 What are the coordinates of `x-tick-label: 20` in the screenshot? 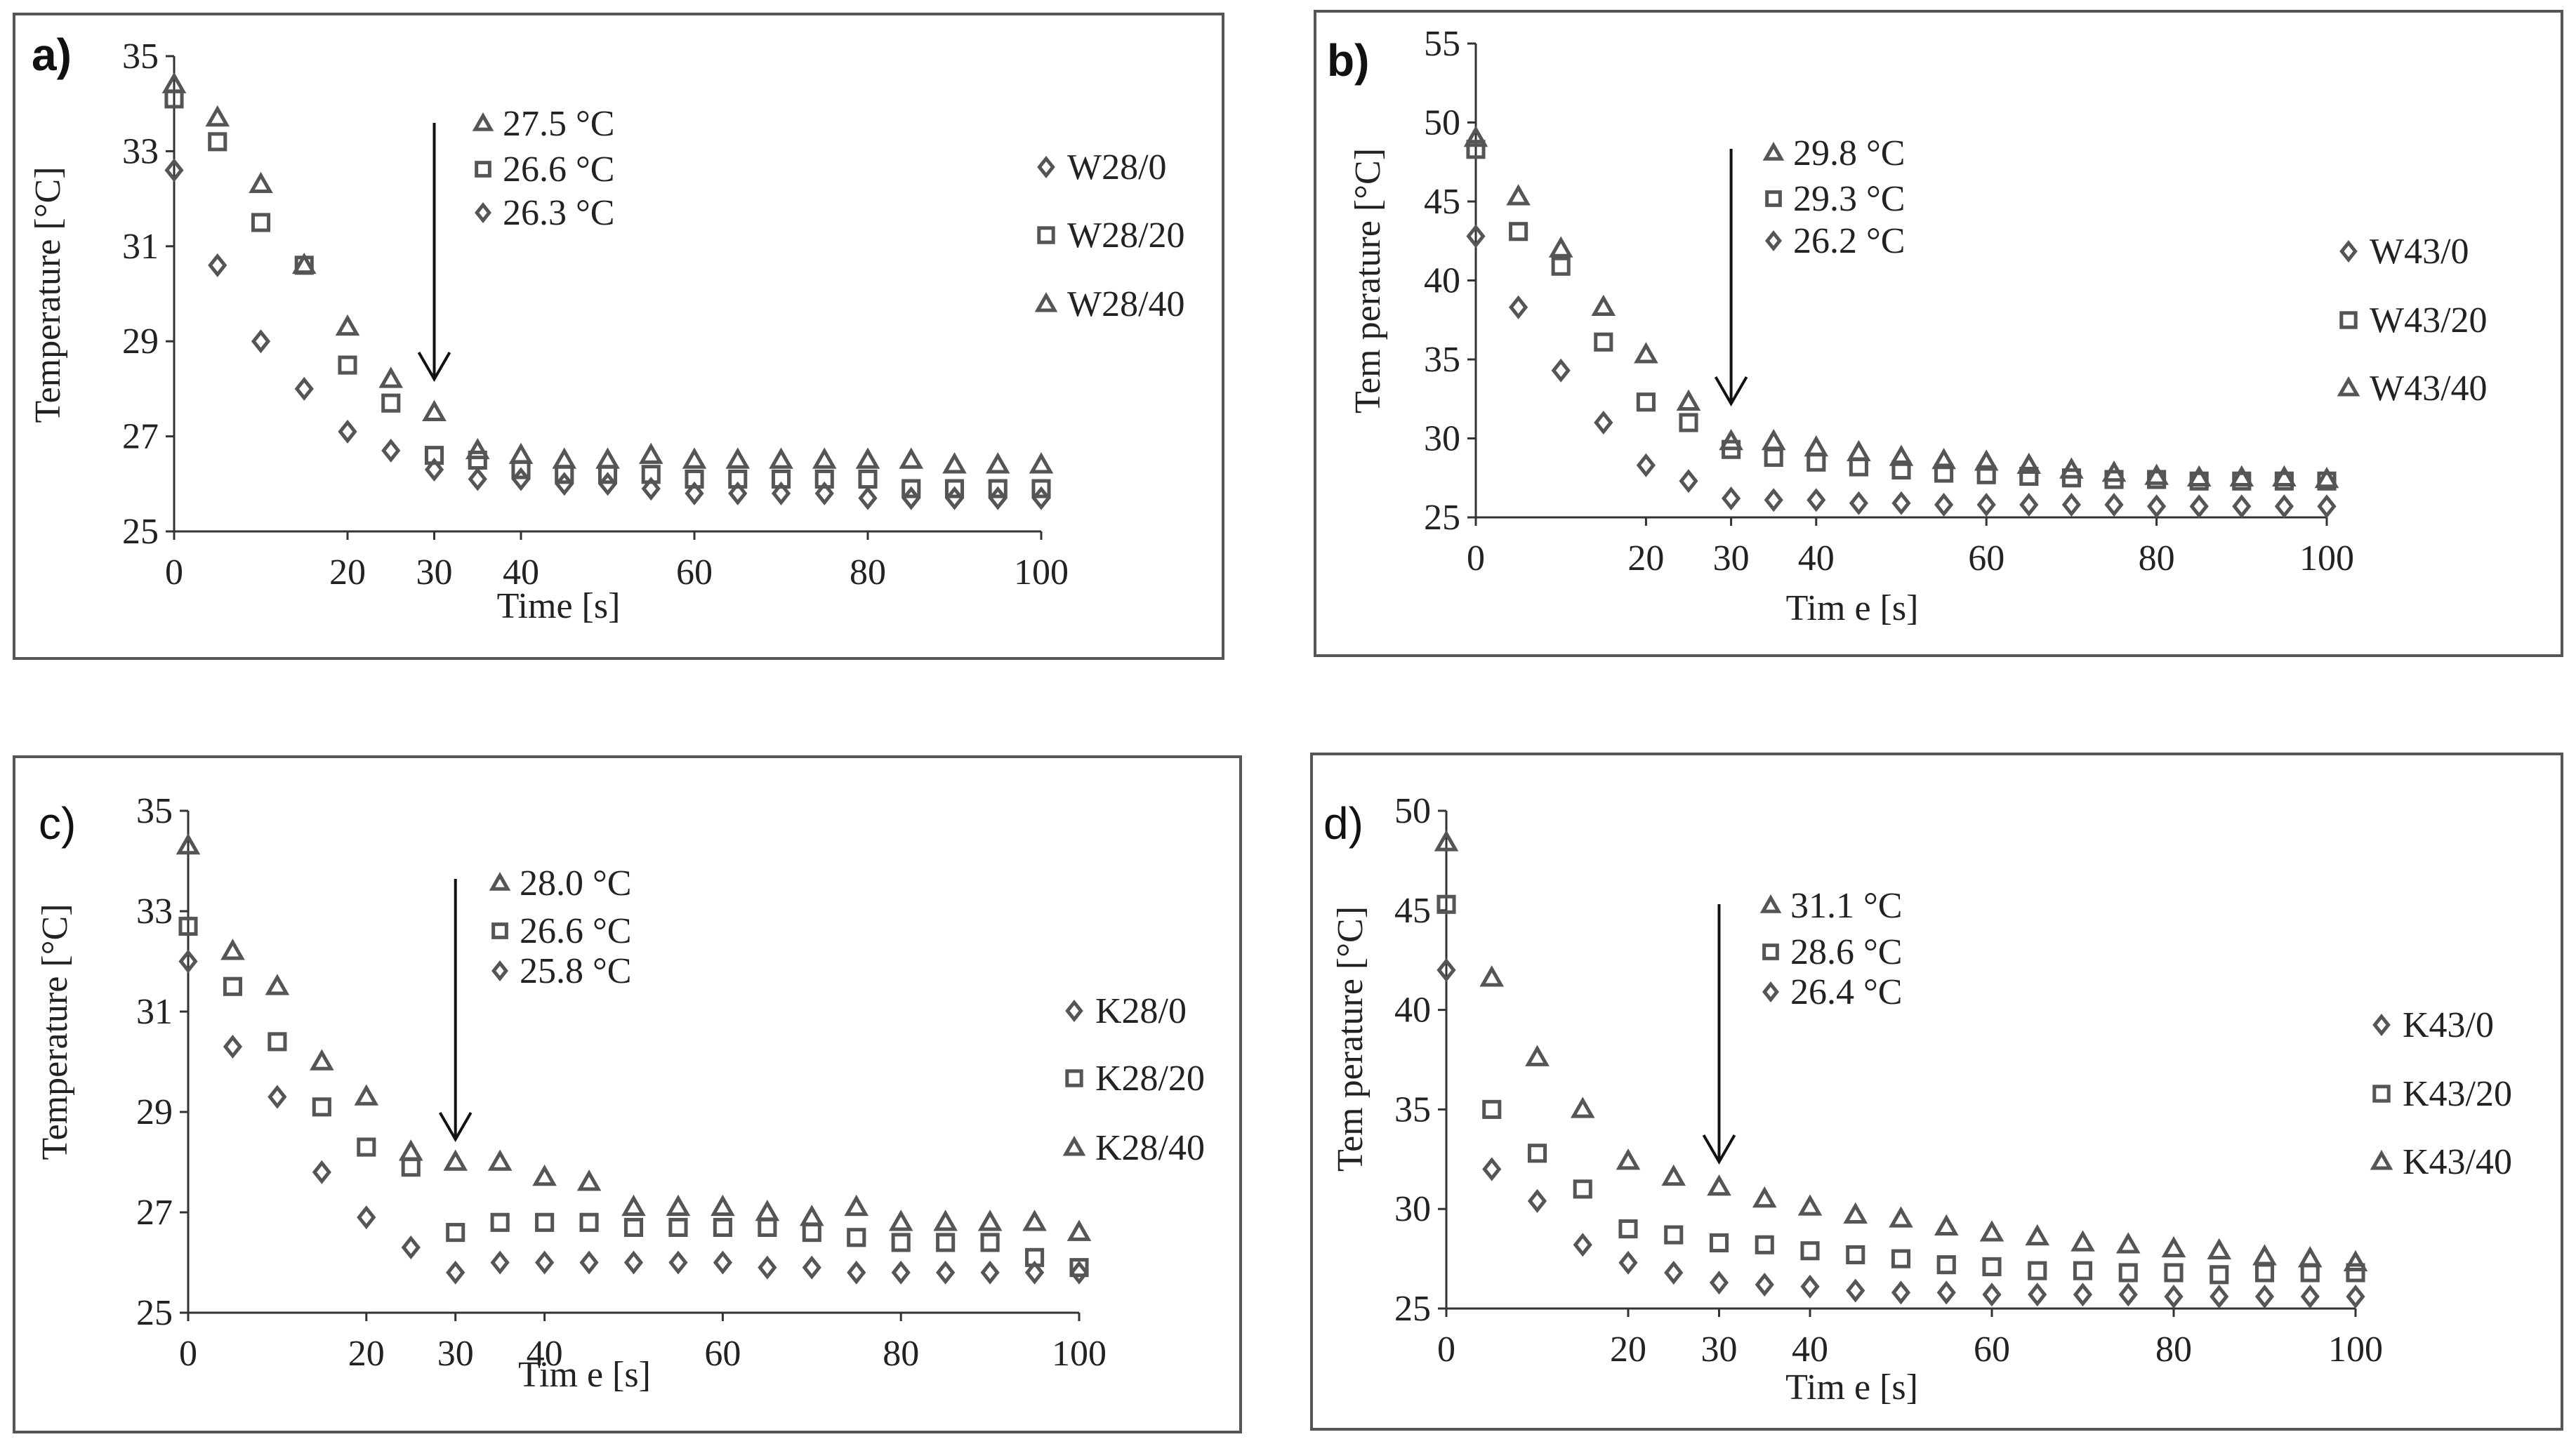 It's located at (1645, 558).